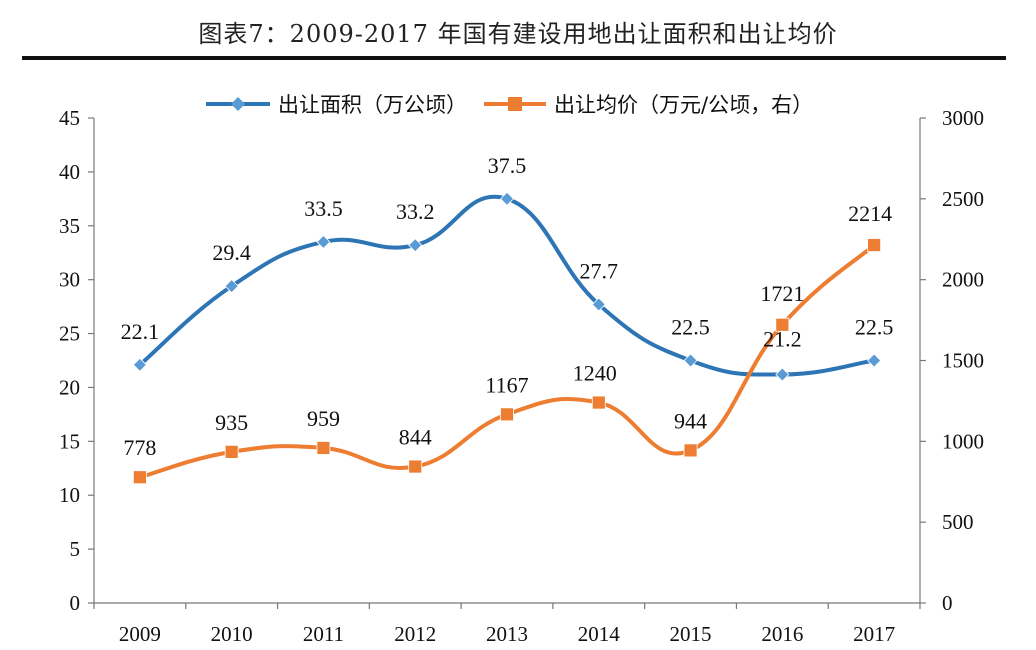 The height and width of the screenshot is (650, 1036). What do you see at coordinates (232, 634) in the screenshot?
I see `x-tick-label: 2010` at bounding box center [232, 634].